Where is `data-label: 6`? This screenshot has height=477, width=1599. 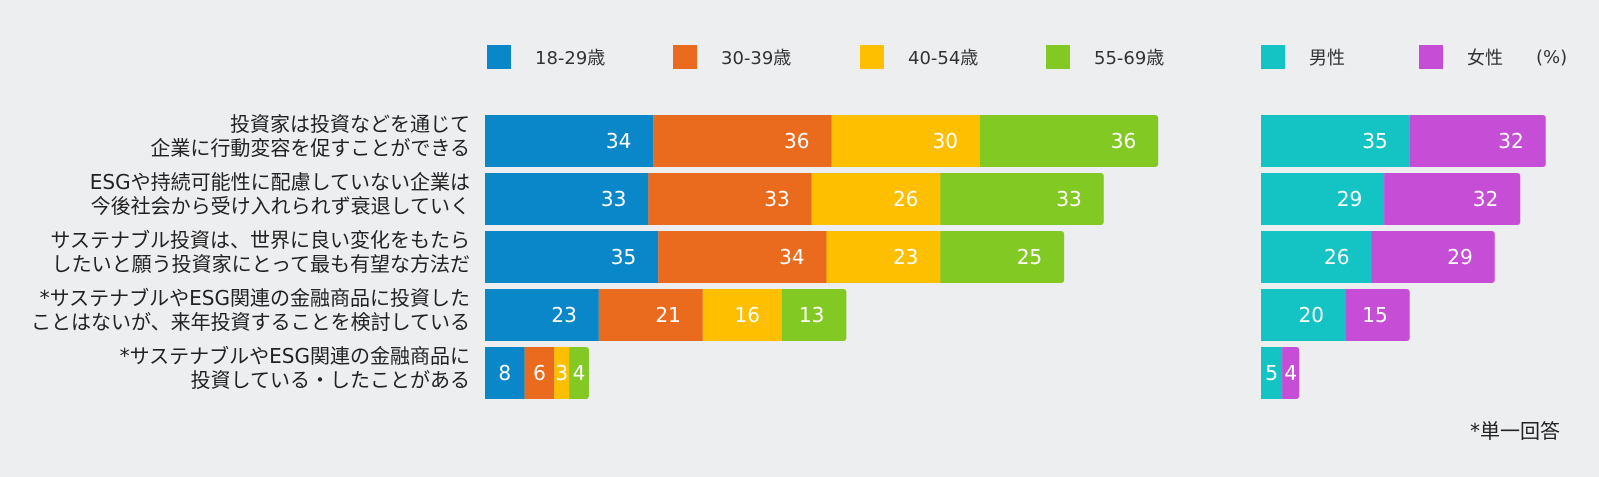 data-label: 6 is located at coordinates (539, 373).